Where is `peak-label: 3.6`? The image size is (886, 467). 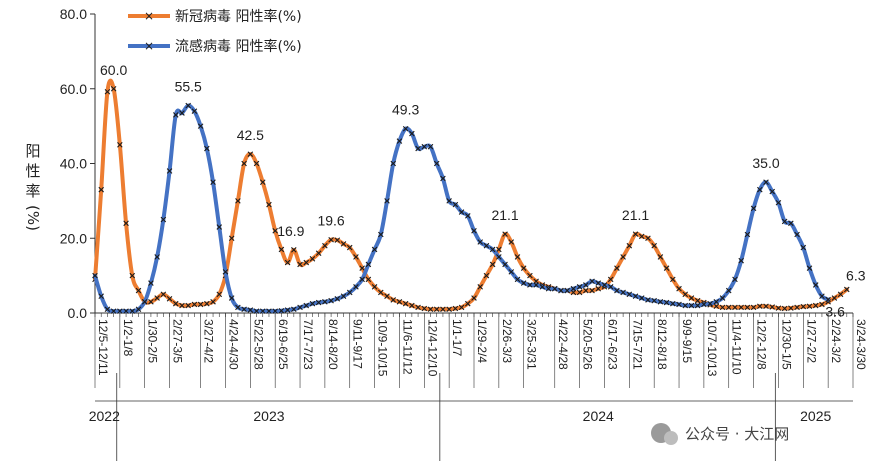
peak-label: 3.6 is located at coordinates (835, 312).